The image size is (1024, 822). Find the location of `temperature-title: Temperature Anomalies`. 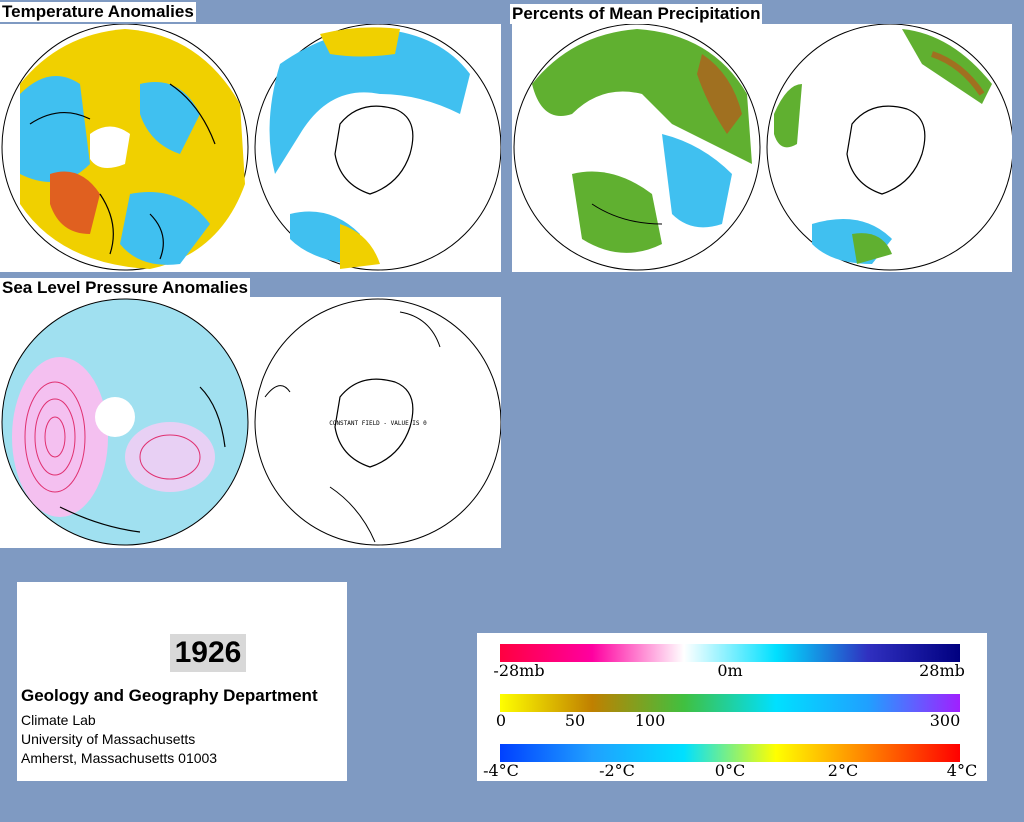

temperature-title: Temperature Anomalies is located at coordinates (98, 12).